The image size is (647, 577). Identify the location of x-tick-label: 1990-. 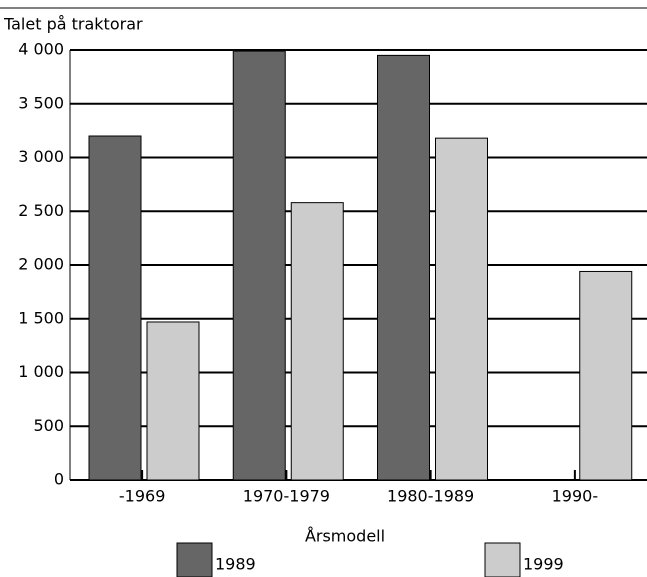
(575, 496).